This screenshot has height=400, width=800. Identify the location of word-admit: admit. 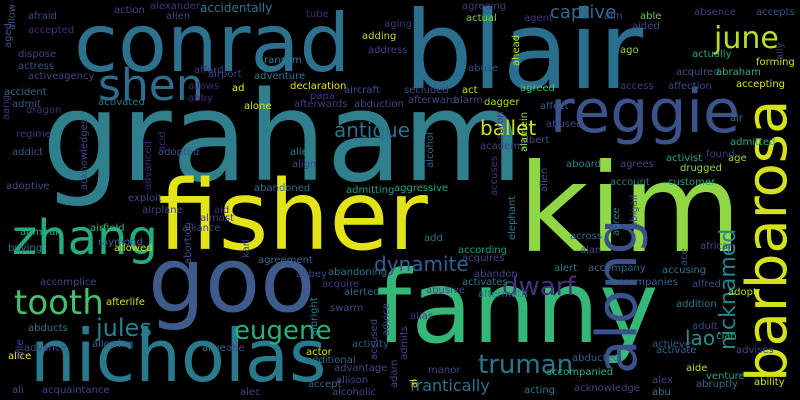
(26, 104).